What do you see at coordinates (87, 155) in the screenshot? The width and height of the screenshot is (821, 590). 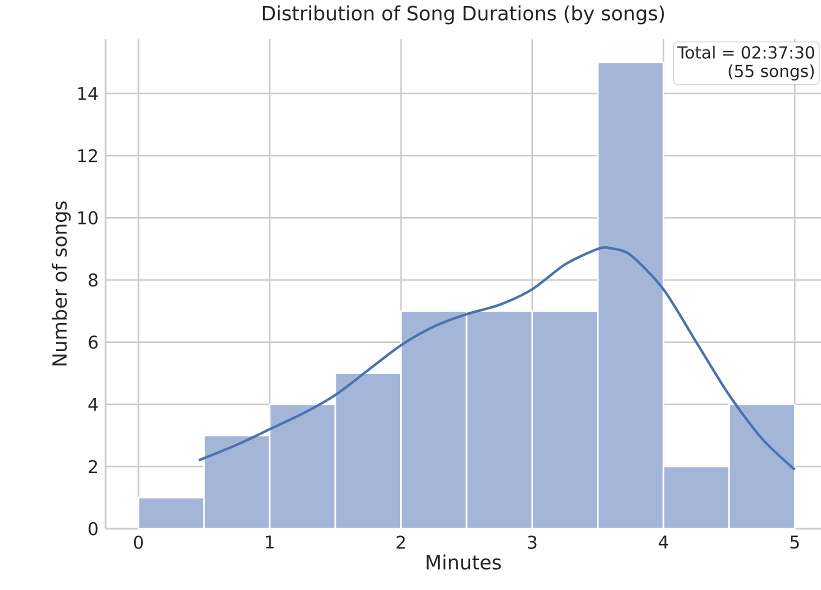 I see `y-tick-label: 12` at bounding box center [87, 155].